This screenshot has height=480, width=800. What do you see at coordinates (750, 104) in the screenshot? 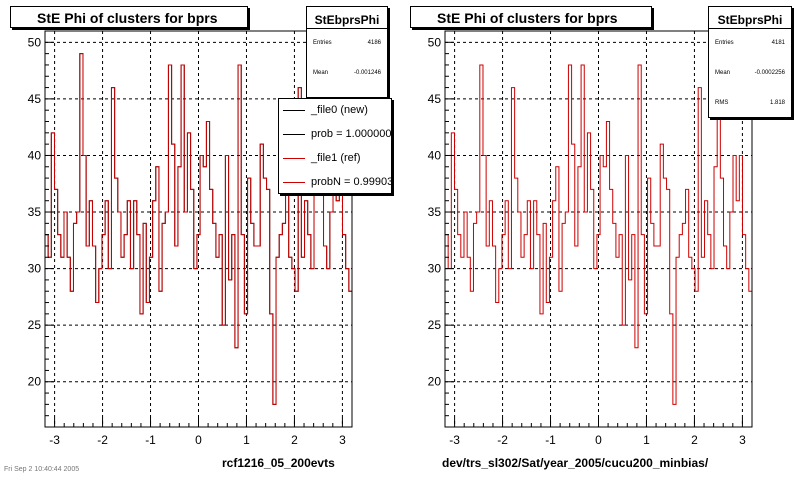
I see `right-stats-row-rms: RMS 1.818` at bounding box center [750, 104].